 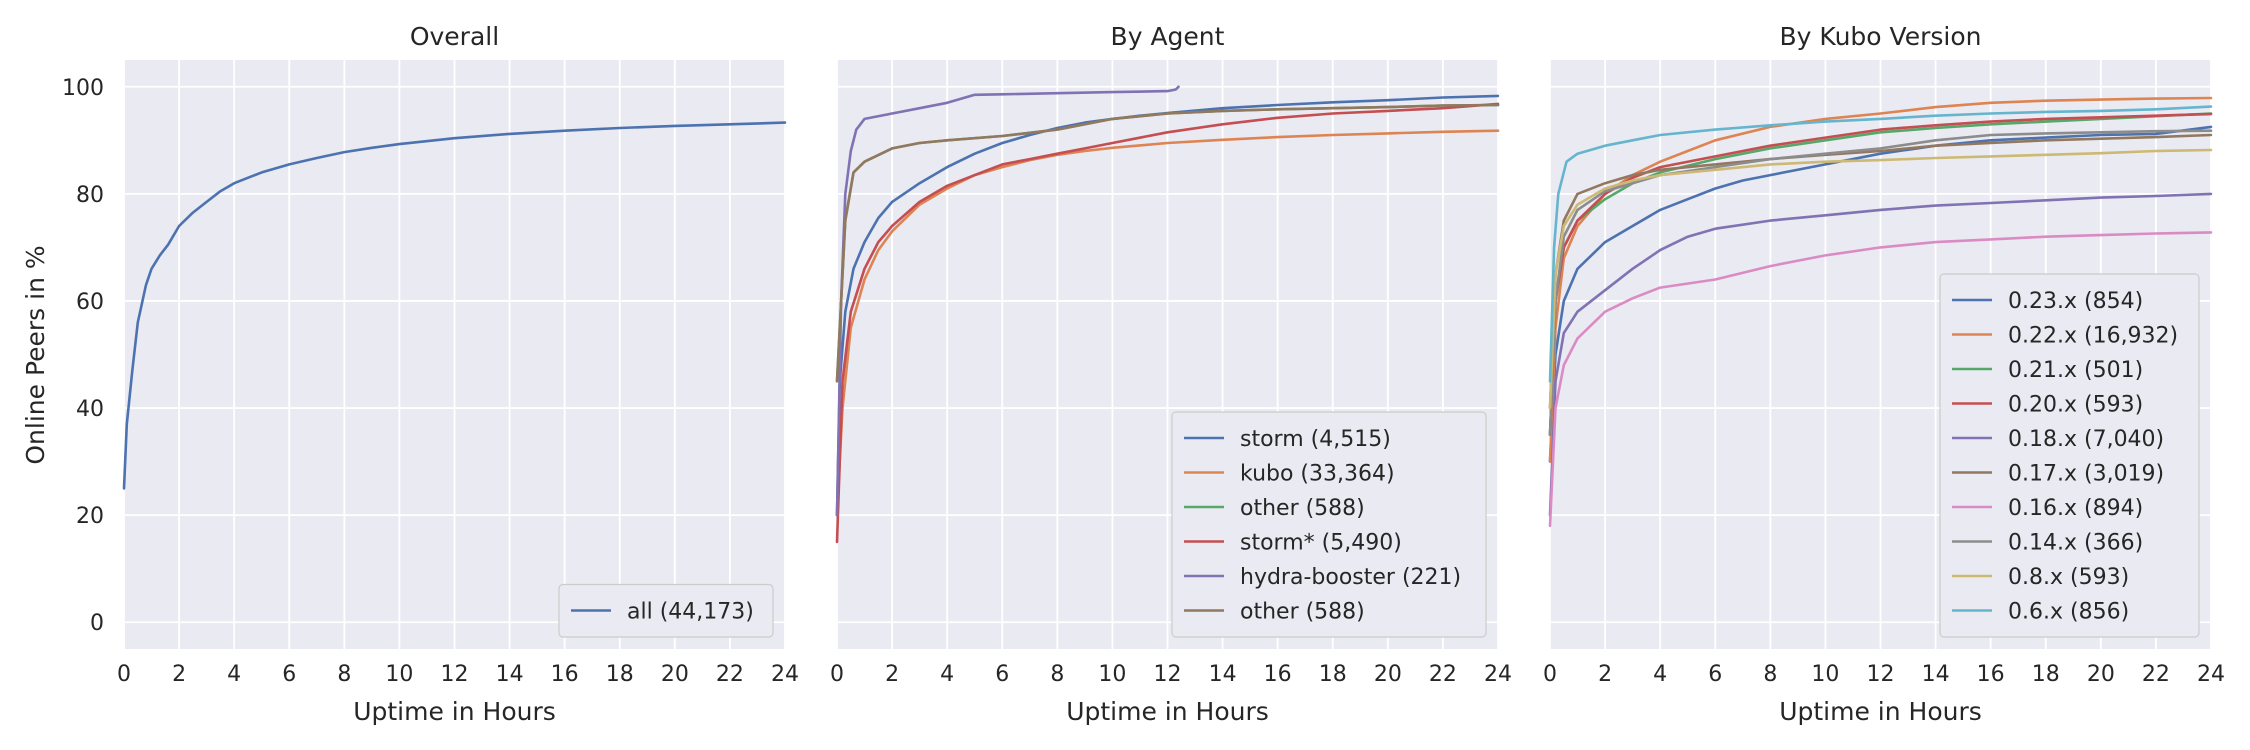 What do you see at coordinates (1881, 36) in the screenshot?
I see `panel-title: By Kubo Version` at bounding box center [1881, 36].